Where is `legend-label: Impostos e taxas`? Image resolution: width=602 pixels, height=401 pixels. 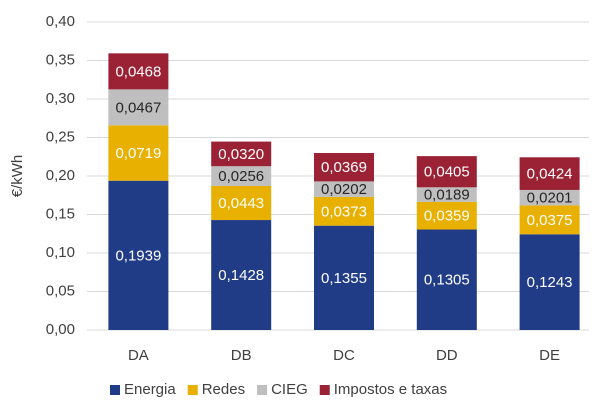 legend-label: Impostos e taxas is located at coordinates (390, 389).